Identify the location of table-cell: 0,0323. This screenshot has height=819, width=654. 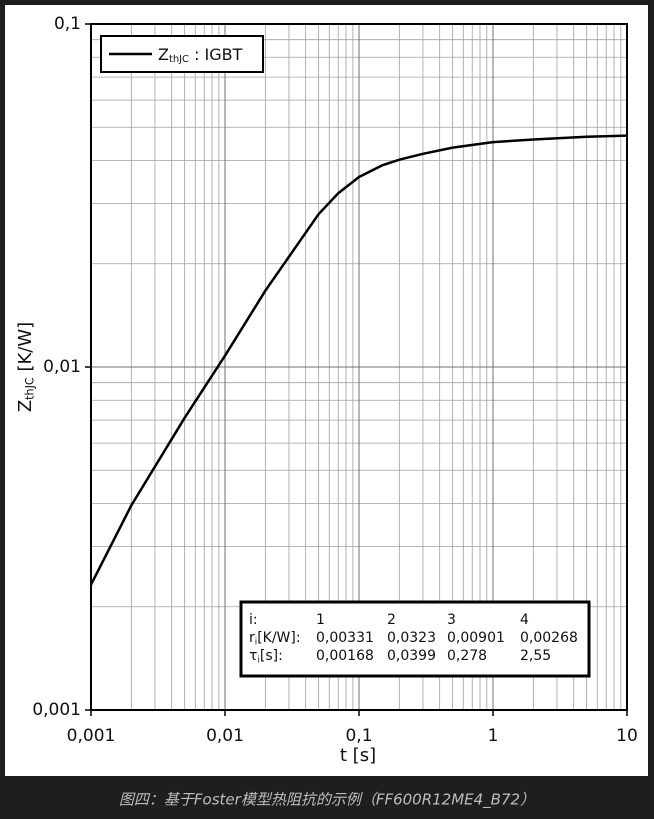
(411, 638).